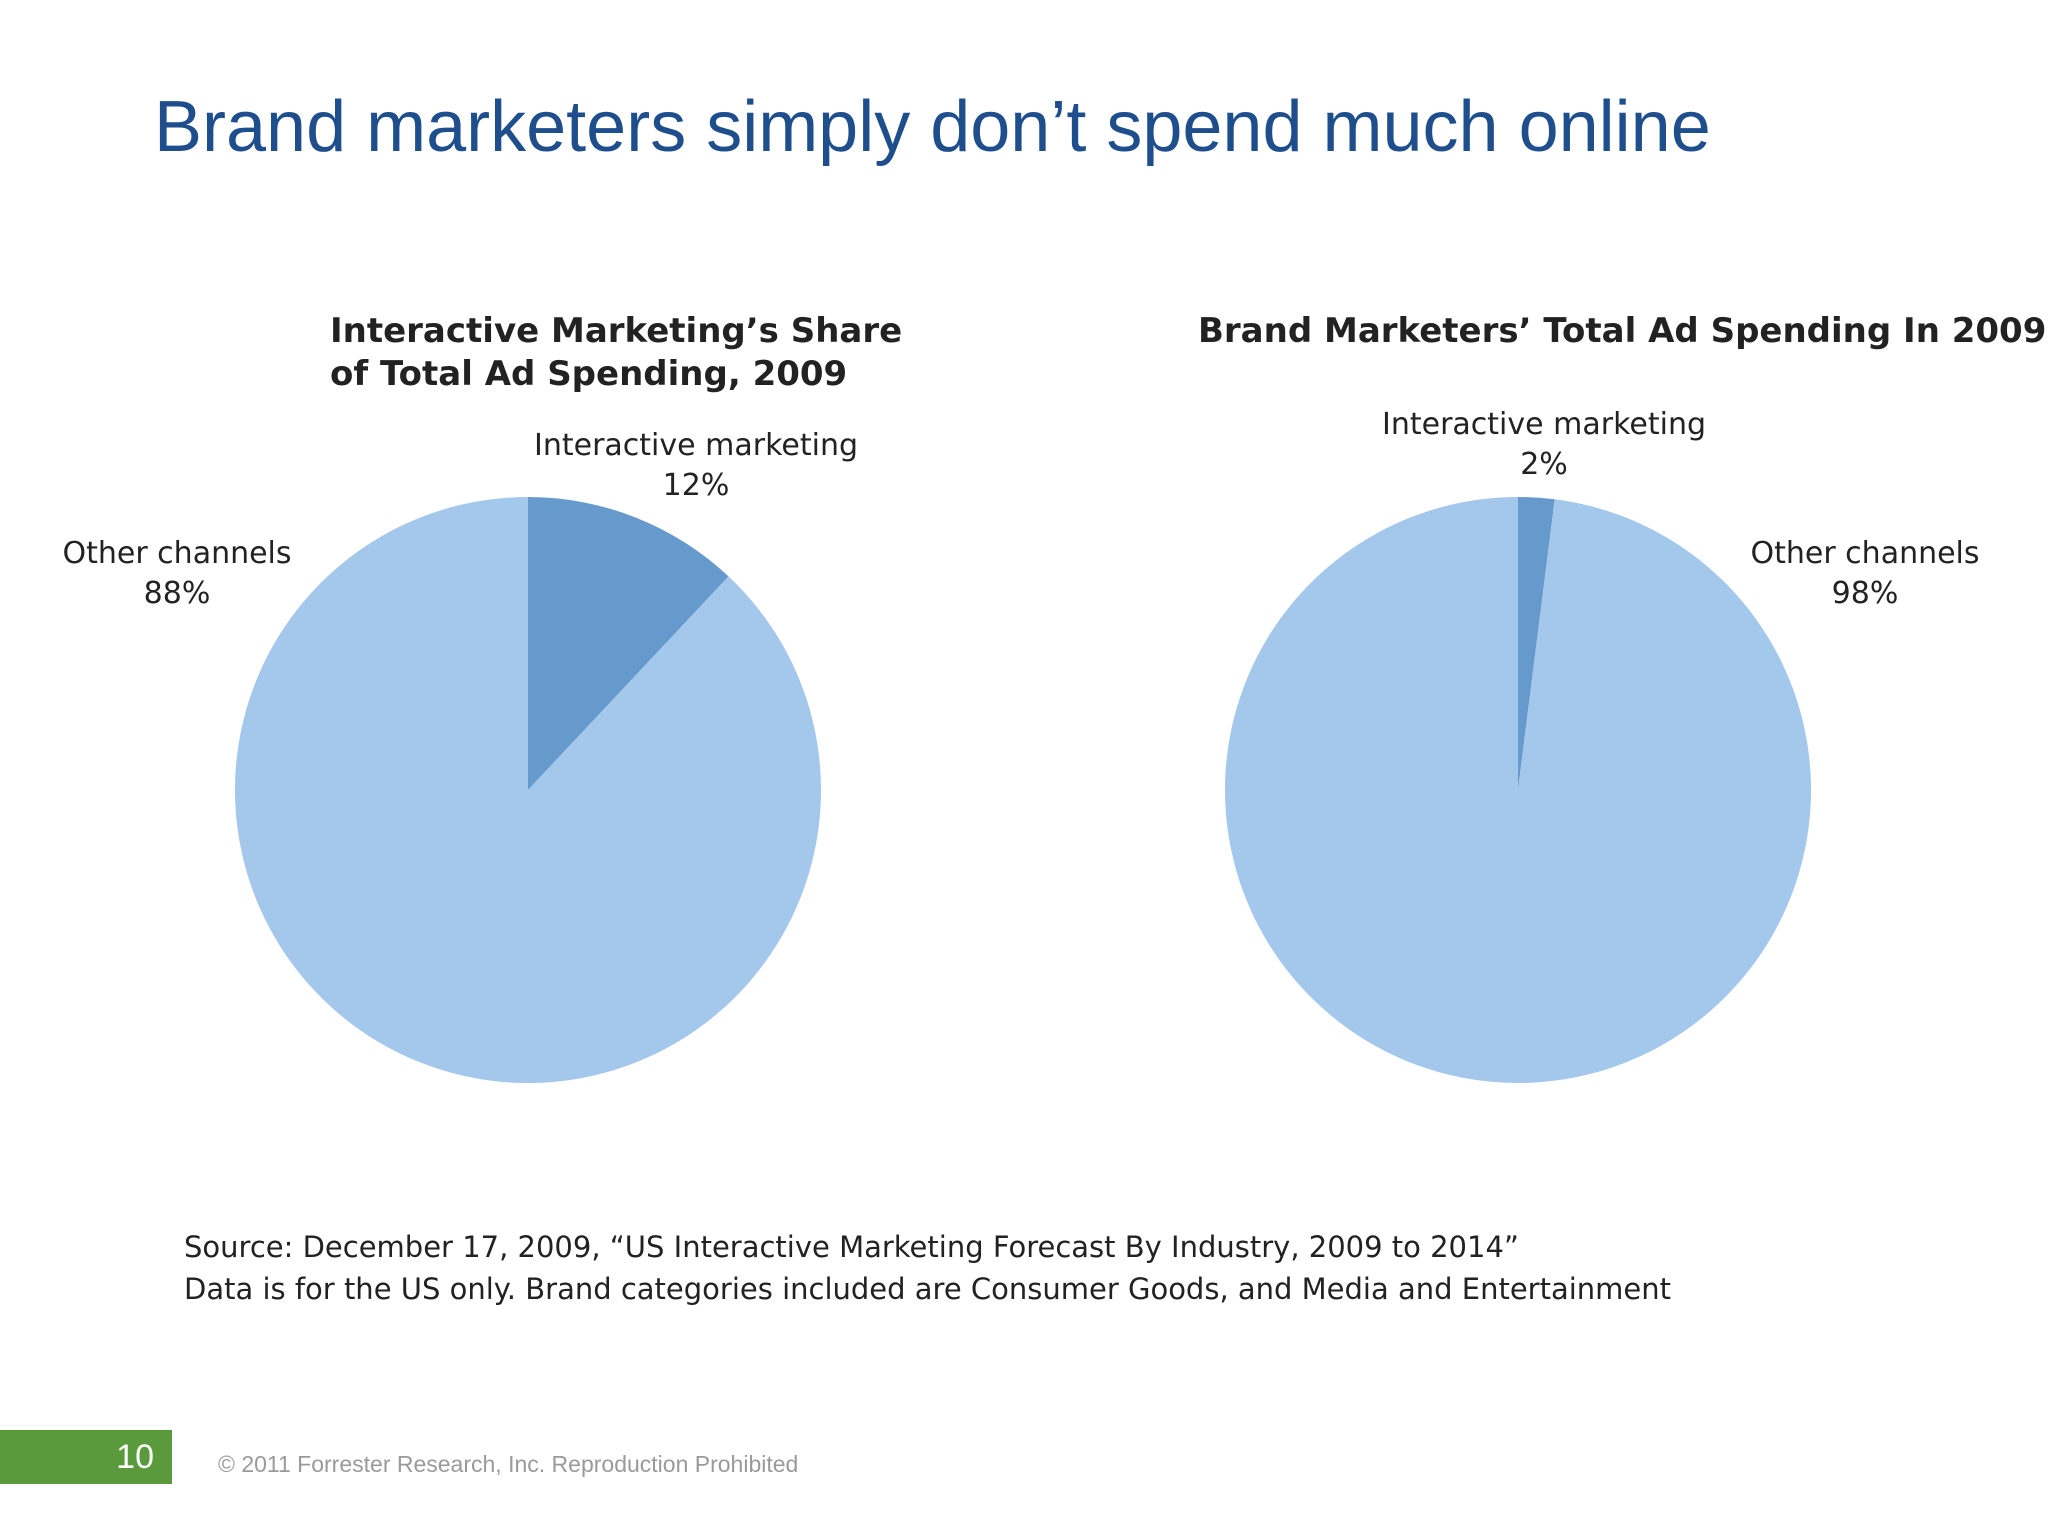 The image size is (2048, 1536). I want to click on page-number-badge: 10, so click(86, 1457).